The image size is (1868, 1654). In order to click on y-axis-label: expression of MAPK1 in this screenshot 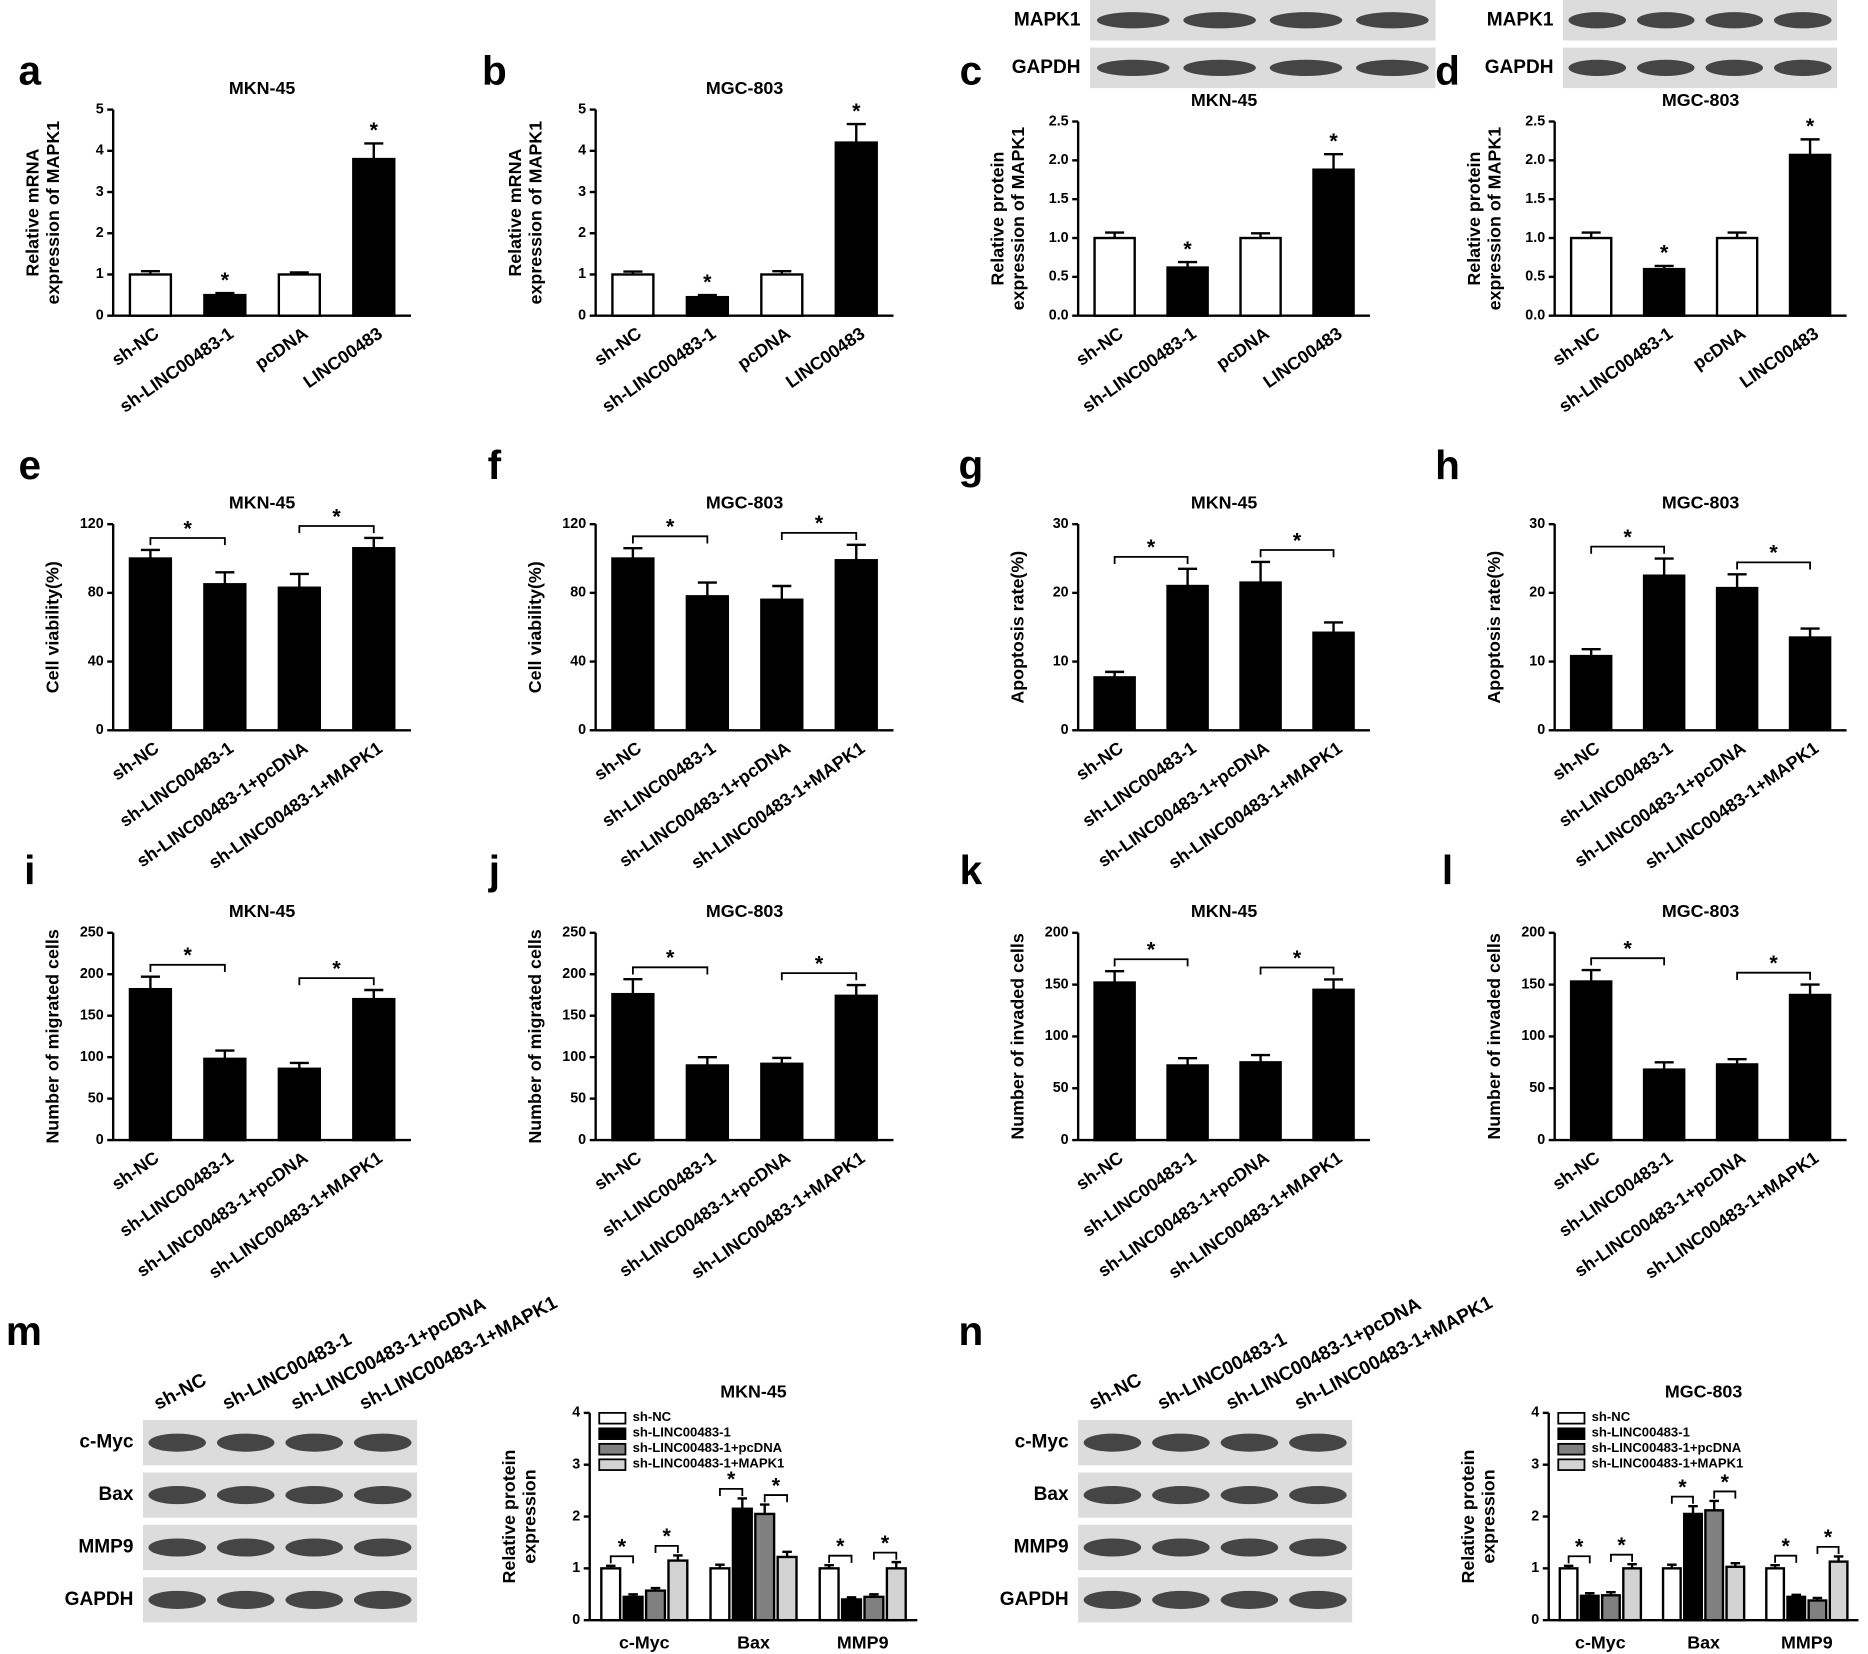, I will do `click(53, 213)`.